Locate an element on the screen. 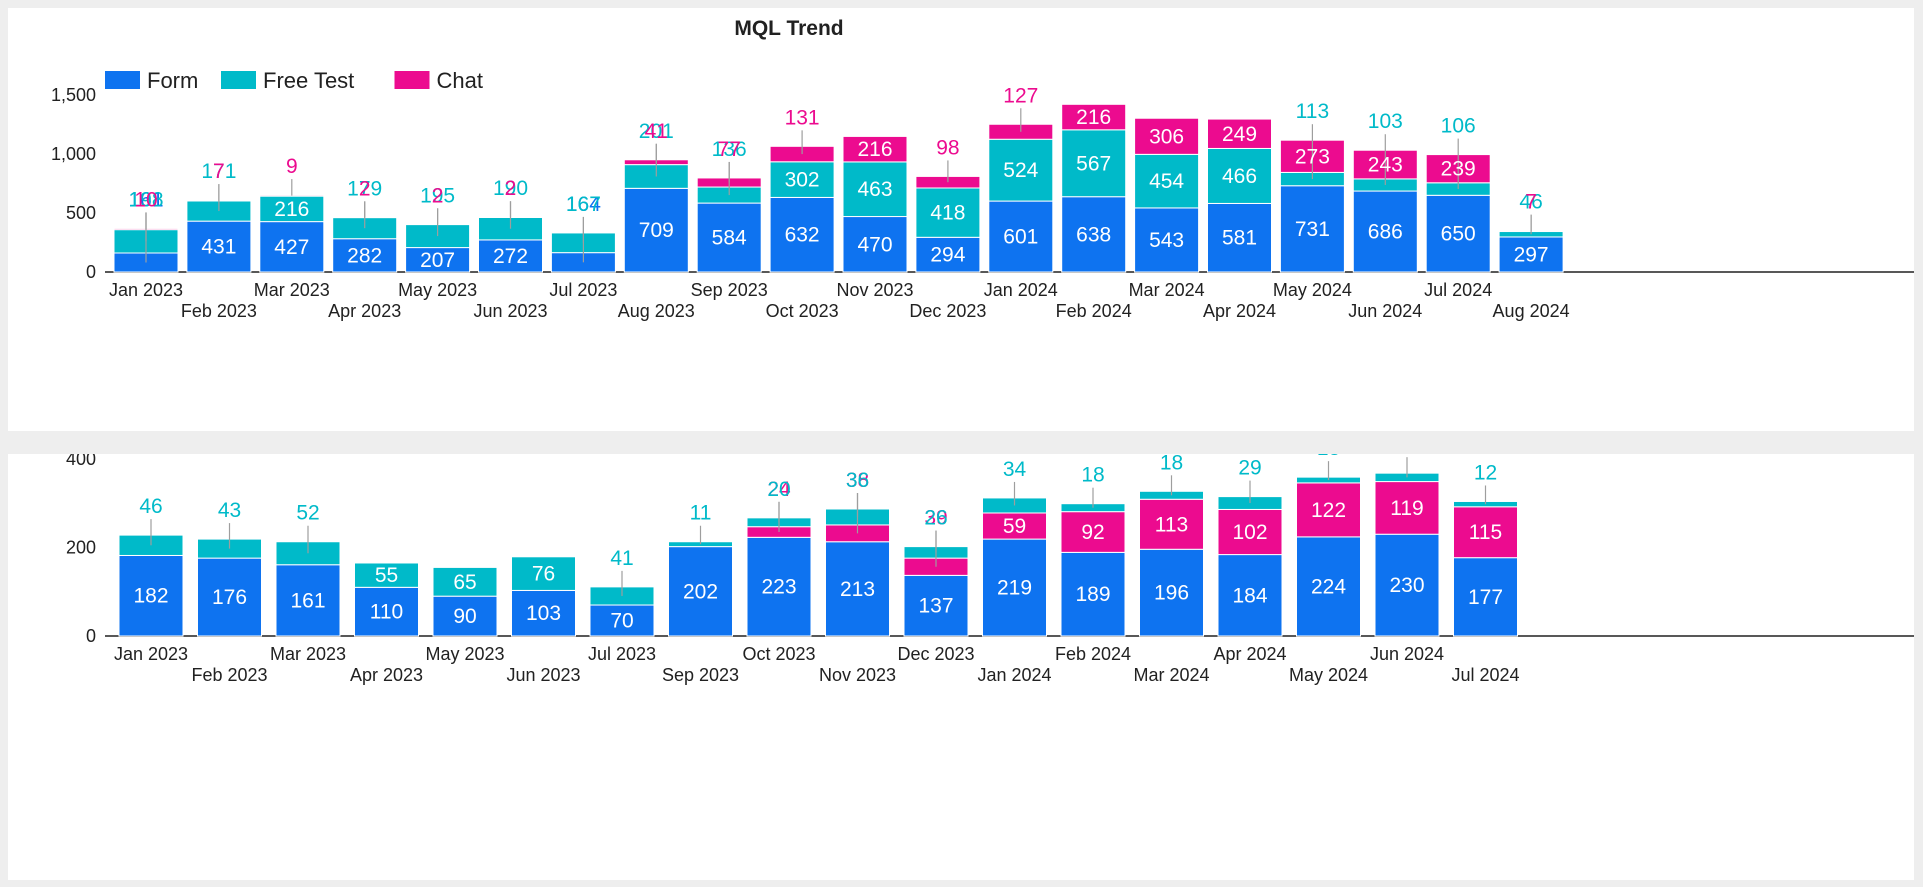 The width and height of the screenshot is (1923, 887). data-label-free-test-mar-2024: 18 is located at coordinates (1171, 464).